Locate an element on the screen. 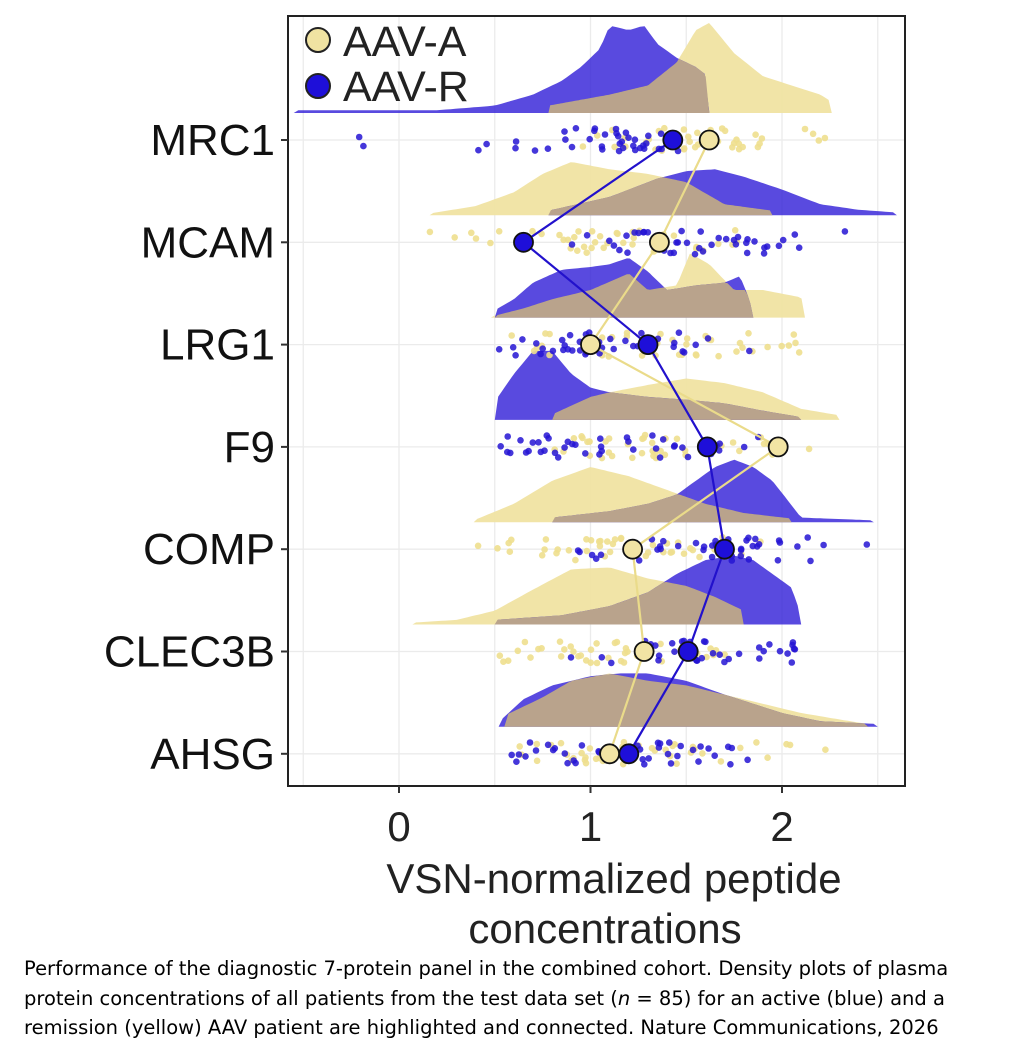 The height and width of the screenshot is (1061, 1016). x-axis: 0 1 2 is located at coordinates (590, 818).